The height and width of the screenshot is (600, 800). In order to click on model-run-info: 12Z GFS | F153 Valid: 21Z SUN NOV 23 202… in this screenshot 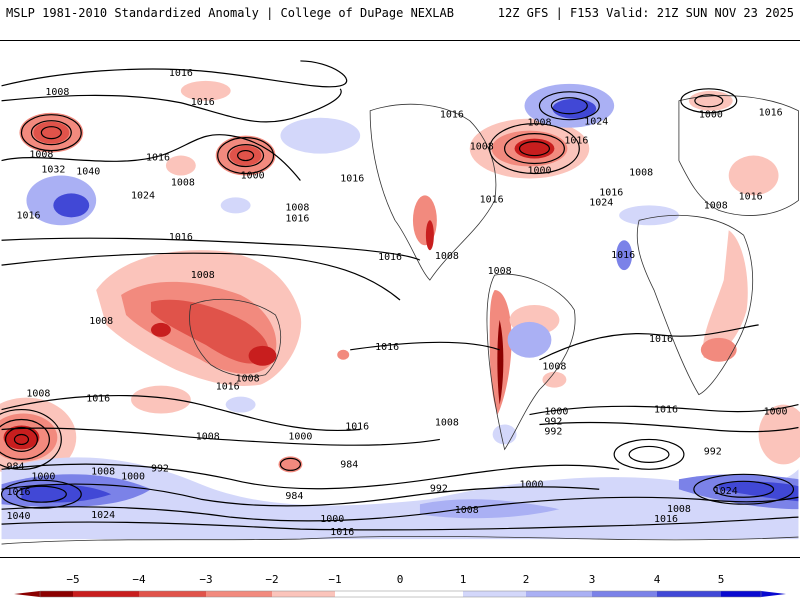, I will do `click(645, 13)`.